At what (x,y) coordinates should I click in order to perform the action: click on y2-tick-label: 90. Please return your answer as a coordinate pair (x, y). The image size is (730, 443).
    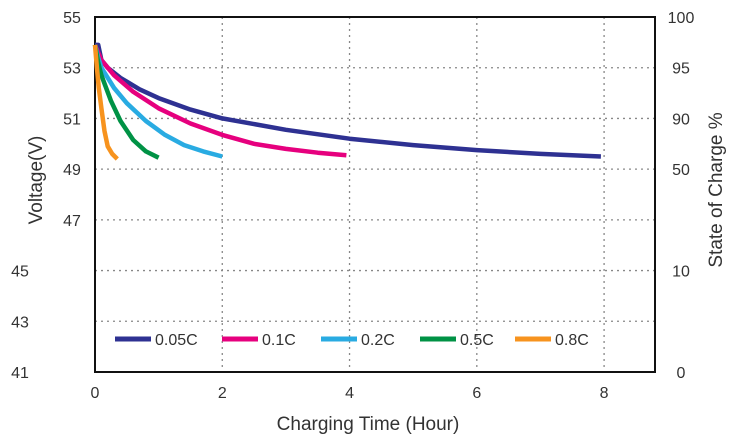
    Looking at the image, I should click on (681, 119).